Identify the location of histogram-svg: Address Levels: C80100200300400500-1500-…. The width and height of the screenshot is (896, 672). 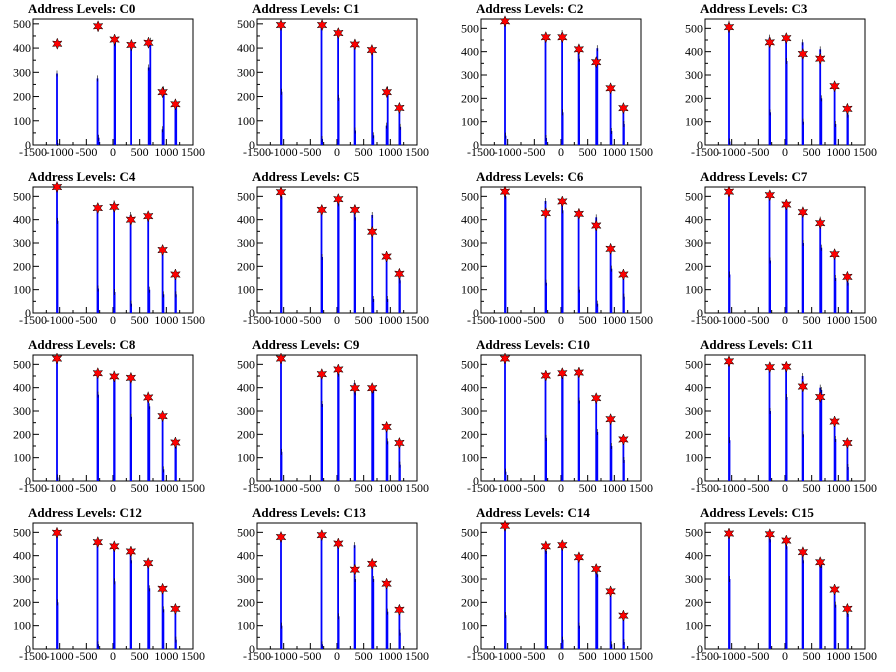
(109, 416).